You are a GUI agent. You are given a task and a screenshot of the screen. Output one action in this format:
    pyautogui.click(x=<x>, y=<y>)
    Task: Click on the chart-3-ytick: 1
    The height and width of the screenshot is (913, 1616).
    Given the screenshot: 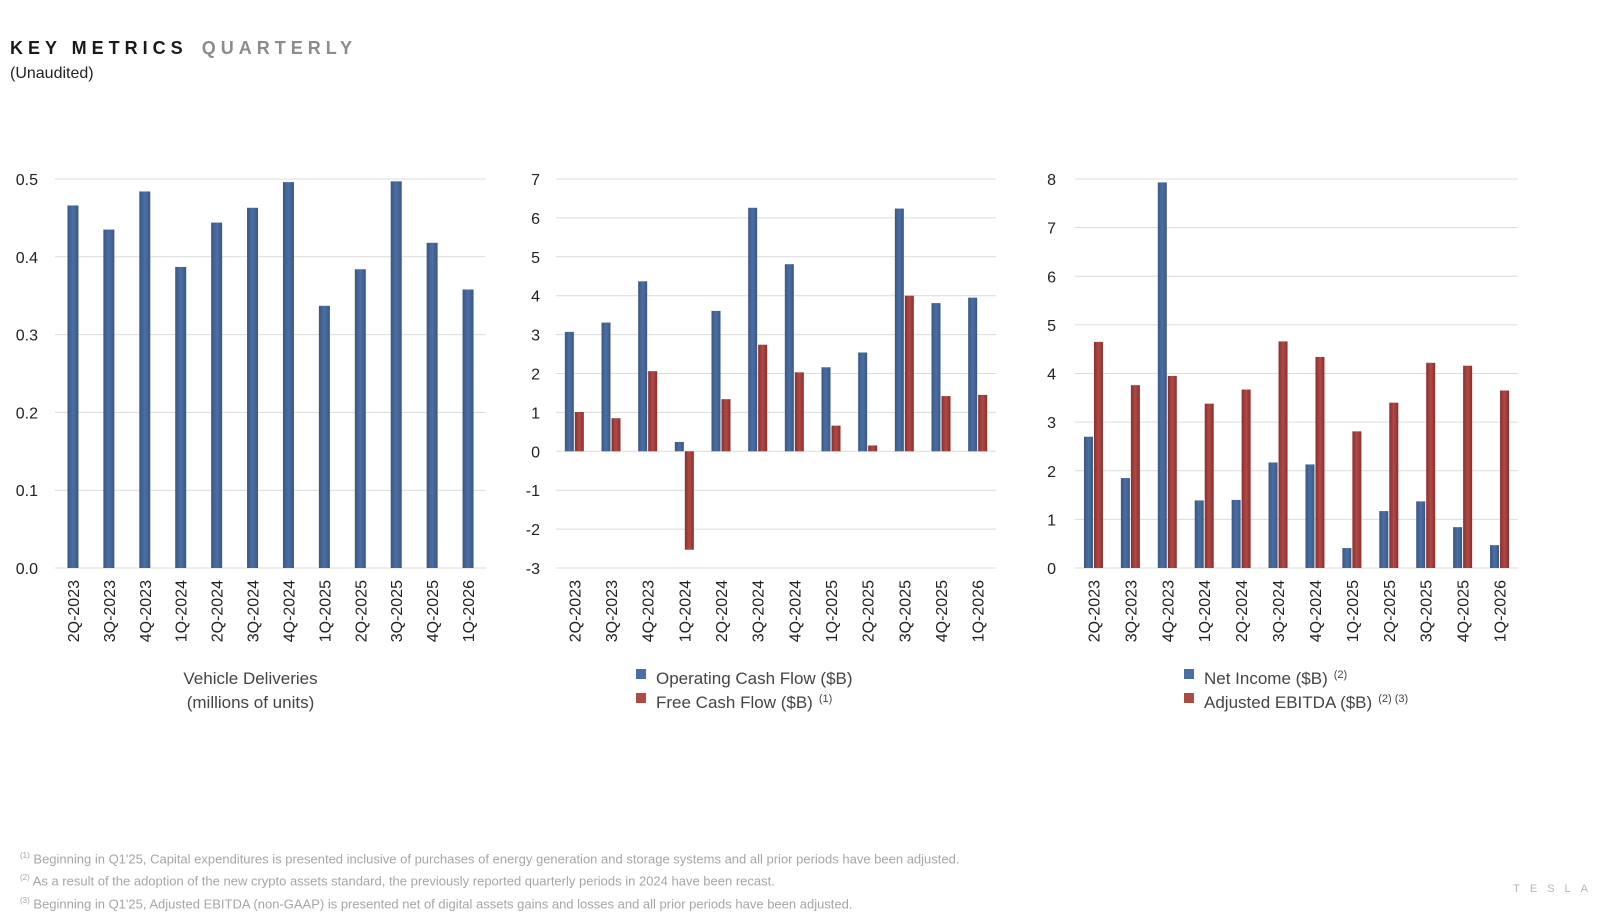 What is the action you would take?
    pyautogui.click(x=1051, y=520)
    